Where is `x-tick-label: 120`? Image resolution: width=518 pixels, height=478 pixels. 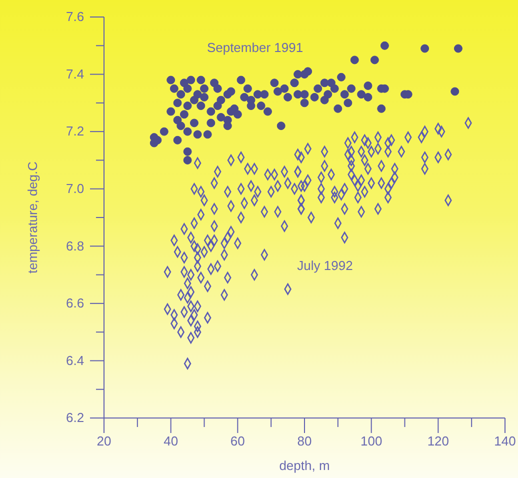 x-tick-label: 120 is located at coordinates (438, 441).